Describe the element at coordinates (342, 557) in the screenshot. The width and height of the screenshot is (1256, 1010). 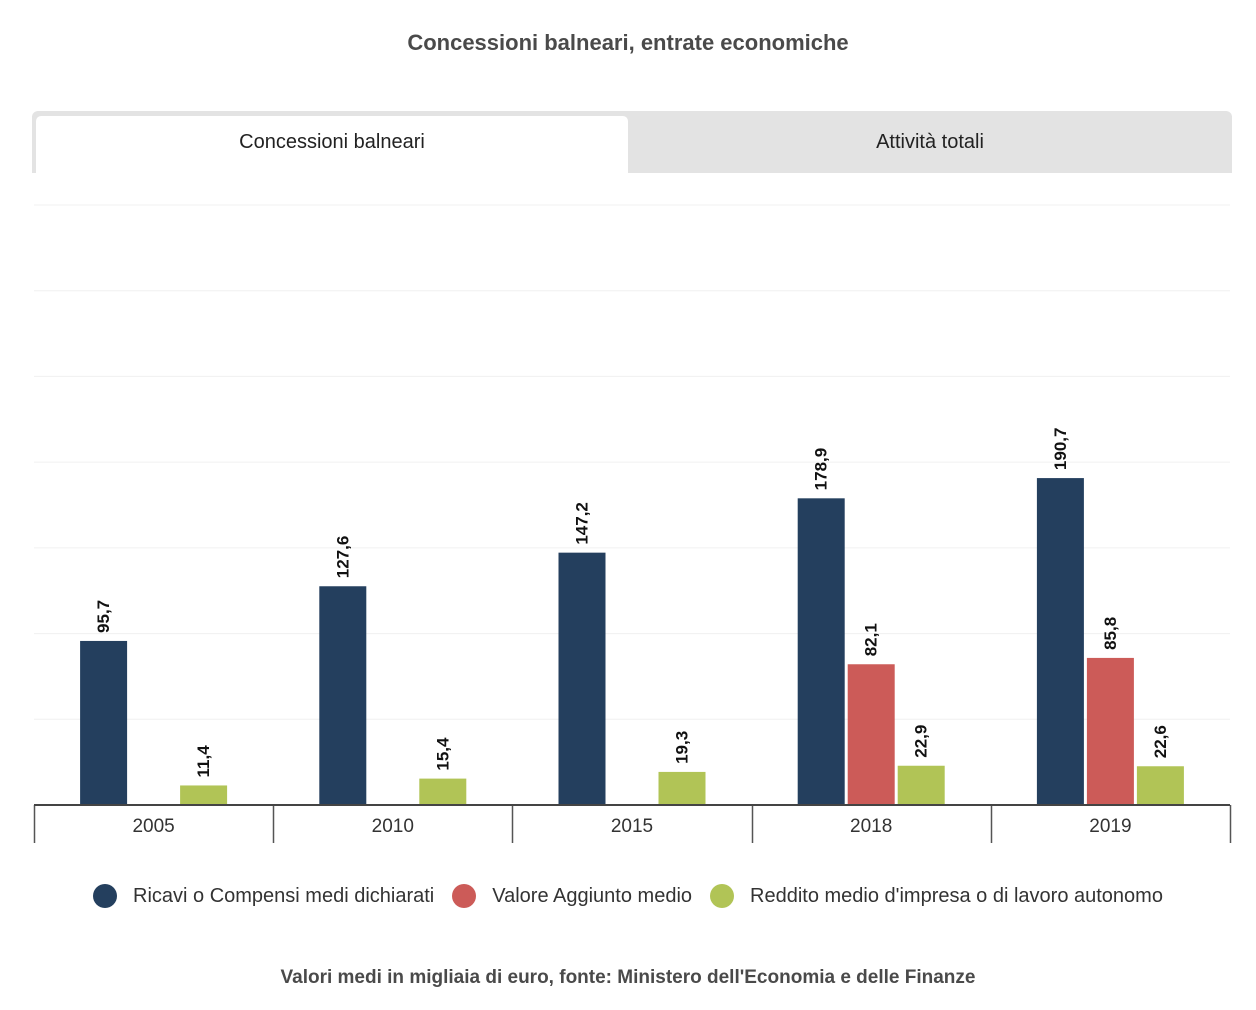
I see `data-label: 127,6` at that location.